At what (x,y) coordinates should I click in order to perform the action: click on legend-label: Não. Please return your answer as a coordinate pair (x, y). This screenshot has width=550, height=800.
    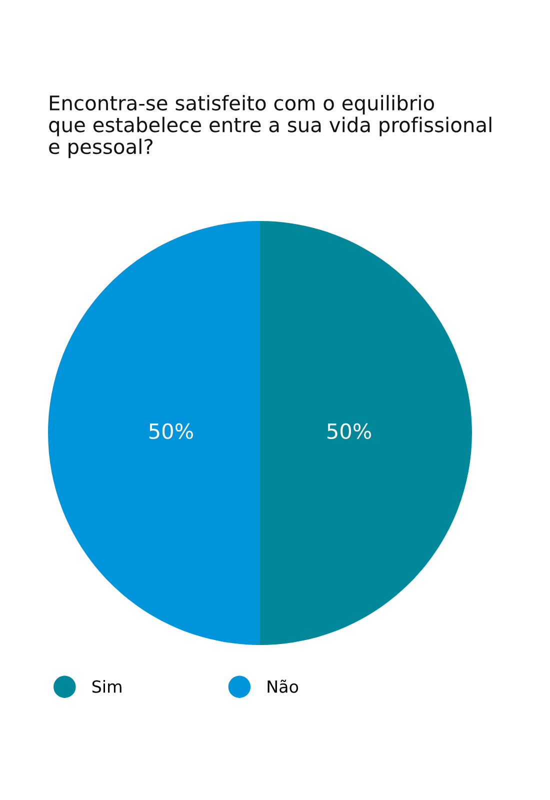
    Looking at the image, I should click on (283, 686).